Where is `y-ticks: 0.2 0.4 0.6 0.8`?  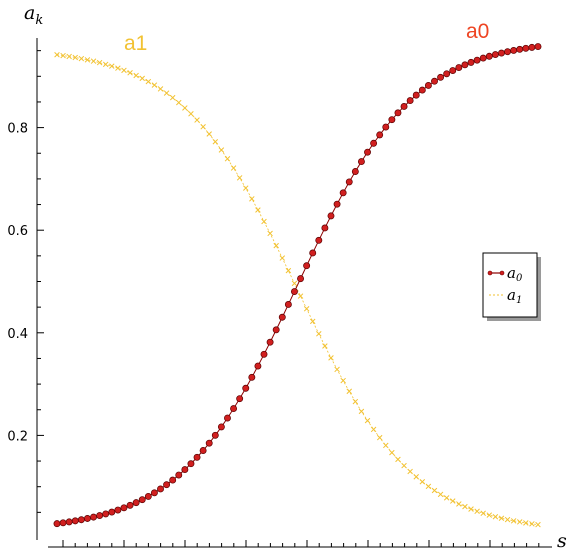 y-ticks: 0.2 0.4 0.6 0.8 is located at coordinates (25, 281).